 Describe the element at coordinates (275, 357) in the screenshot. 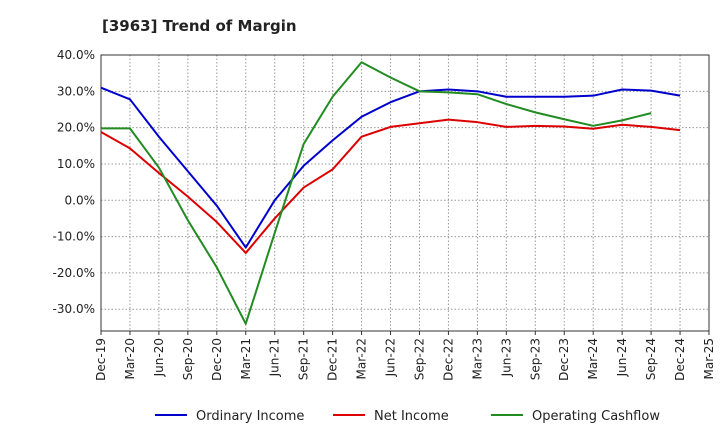

I see `x-tick-label: Jun-21` at that location.